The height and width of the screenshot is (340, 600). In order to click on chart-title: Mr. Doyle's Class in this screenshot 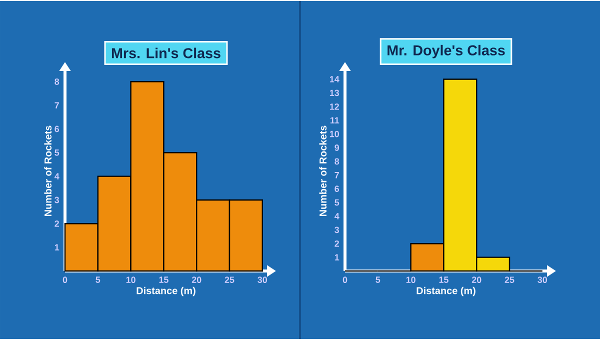, I will do `click(446, 51)`.